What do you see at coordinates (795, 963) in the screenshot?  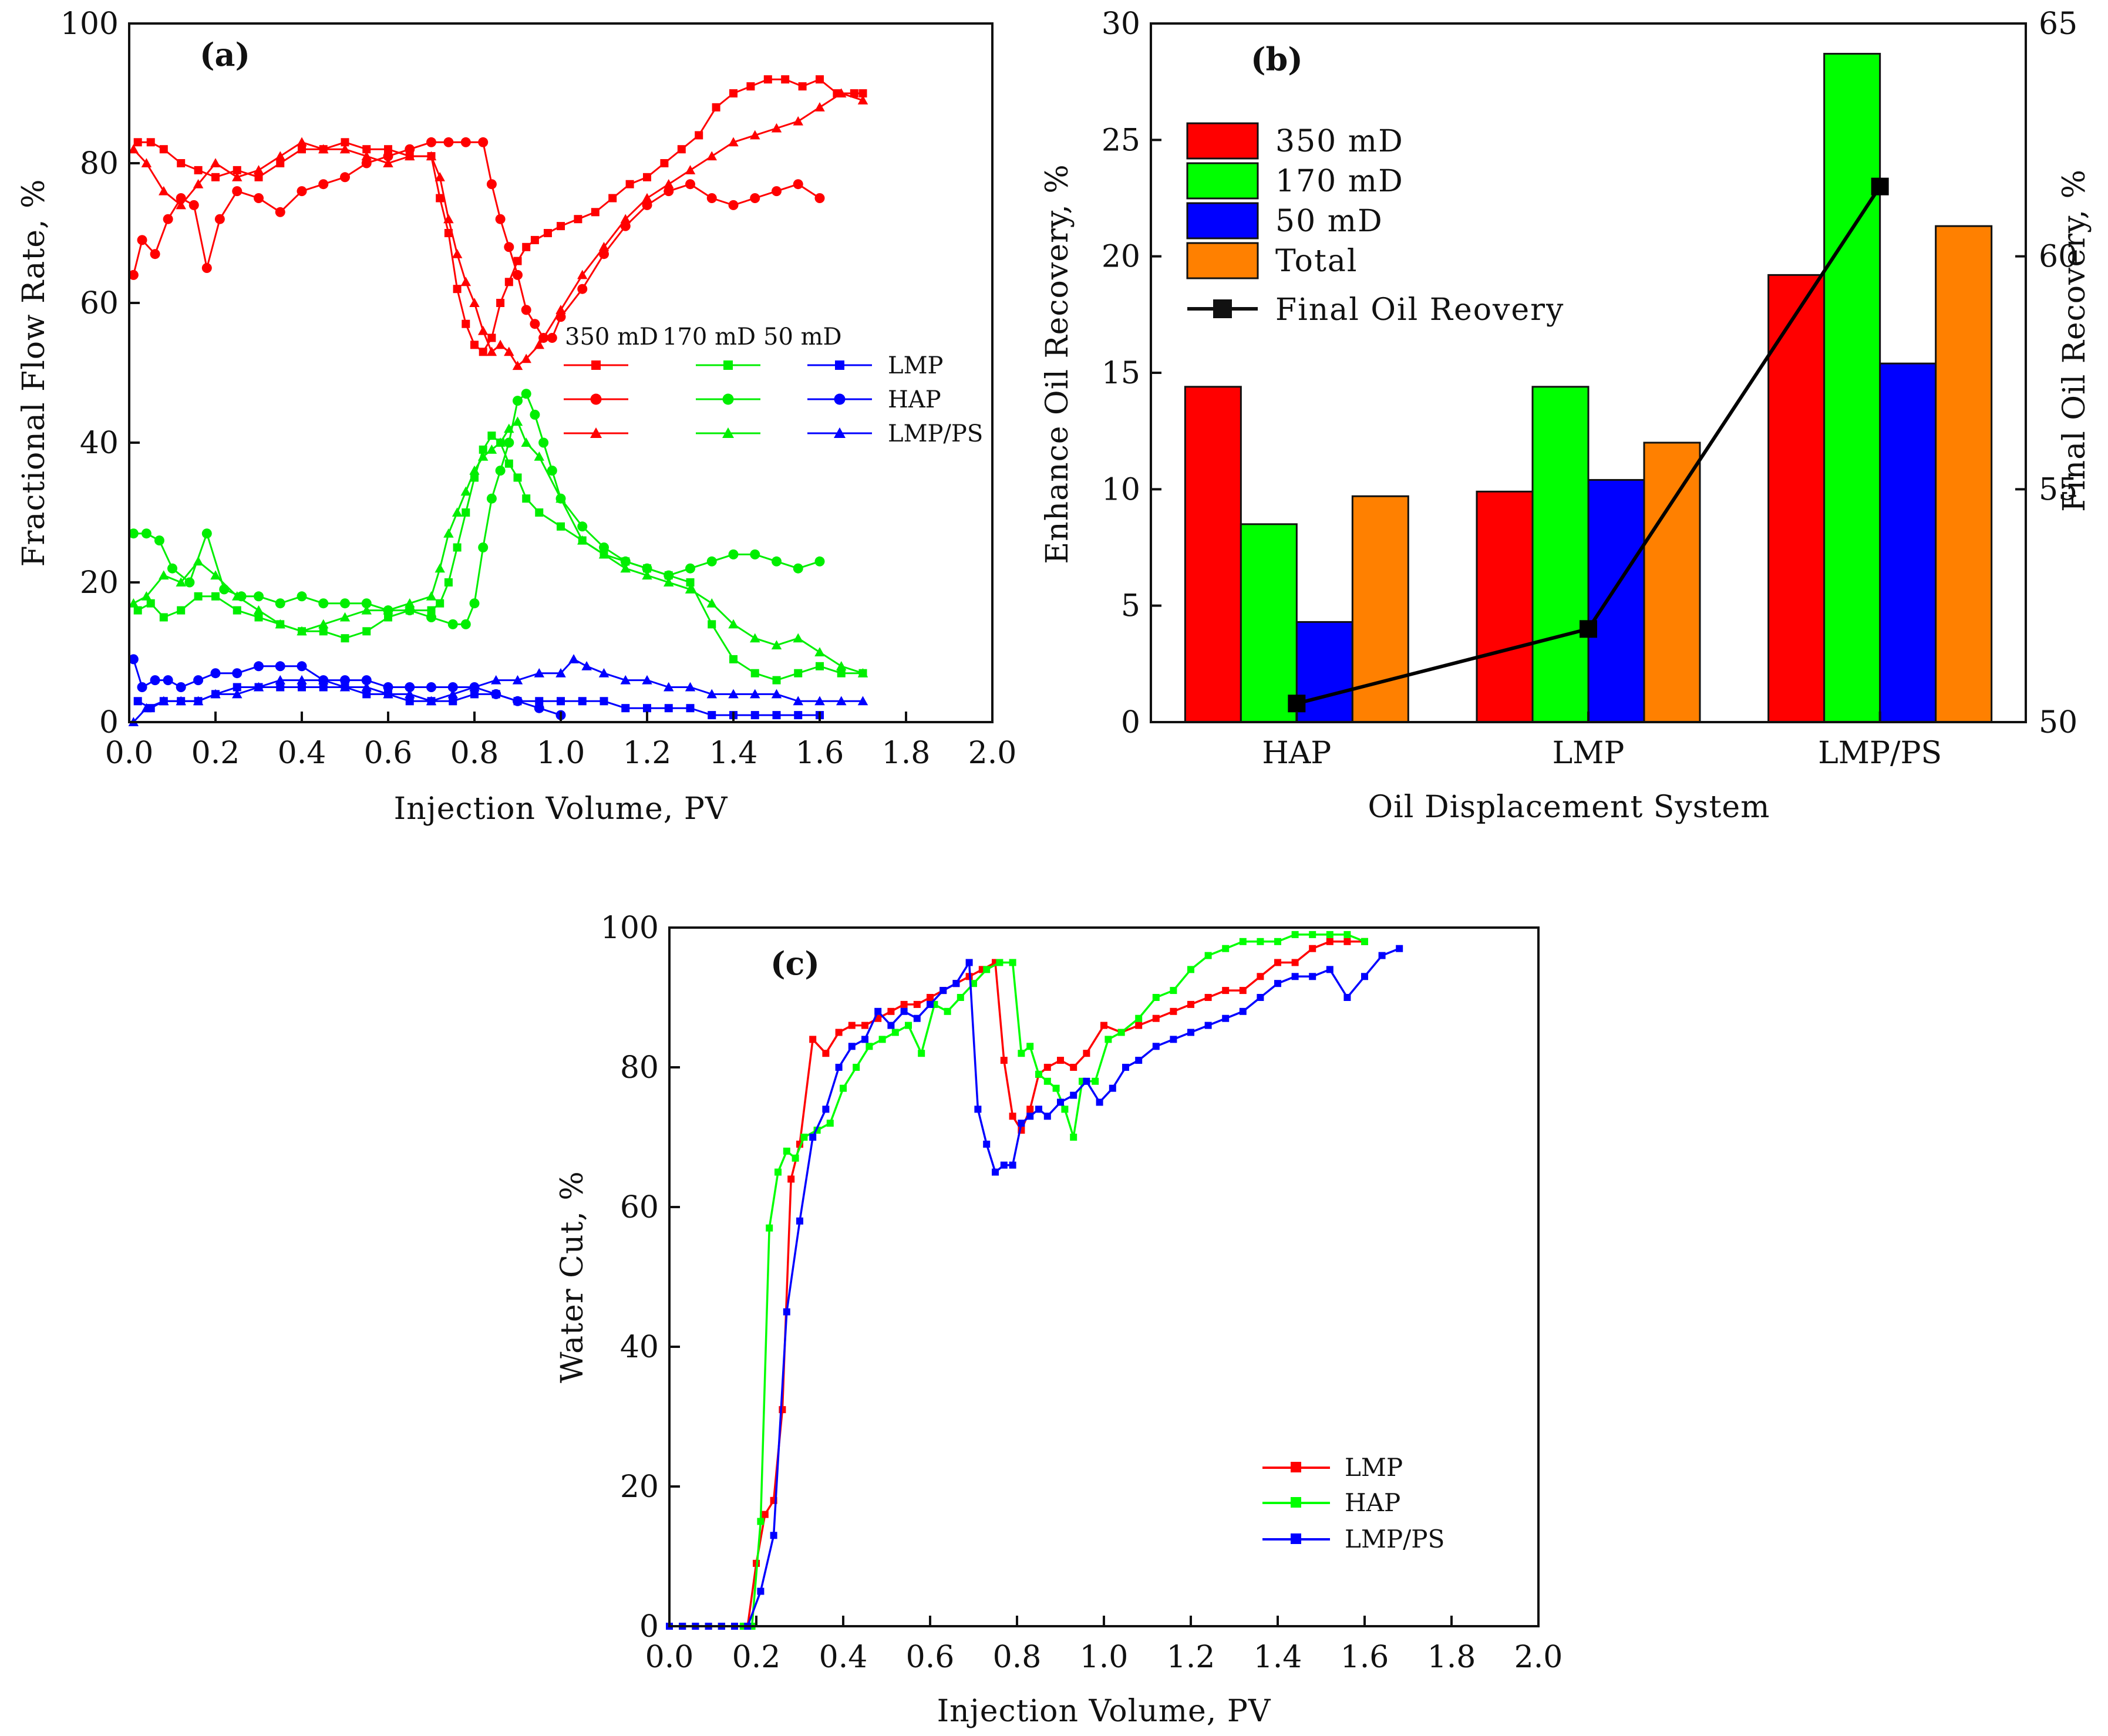 I see `panel-c-tag: (c)` at bounding box center [795, 963].